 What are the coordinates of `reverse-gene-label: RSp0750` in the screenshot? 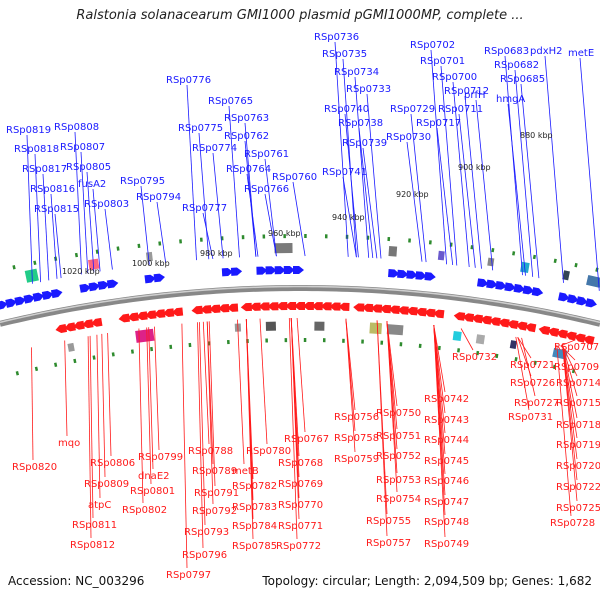 It's located at (398, 413).